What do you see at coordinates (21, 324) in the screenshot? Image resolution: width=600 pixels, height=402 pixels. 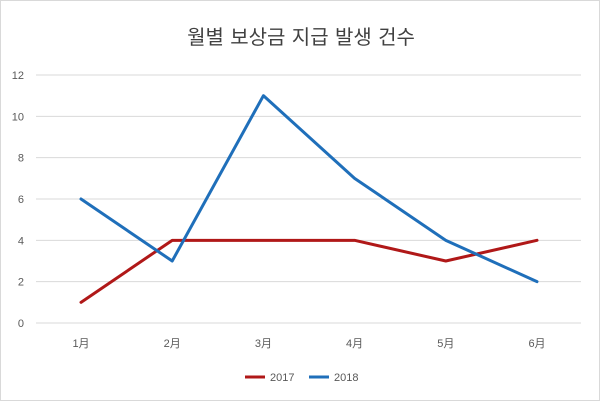 I see `y-tick-label: 0` at bounding box center [21, 324].